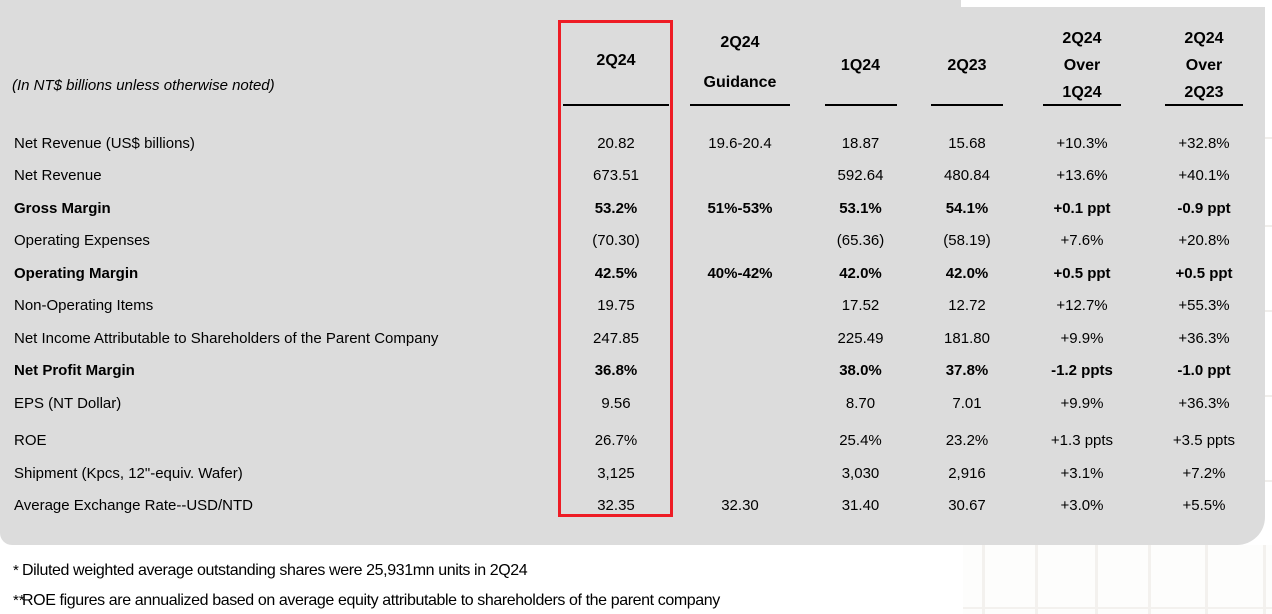 The height and width of the screenshot is (614, 1272). What do you see at coordinates (860, 338) in the screenshot?
I see `cell-q1_24: 225.49` at bounding box center [860, 338].